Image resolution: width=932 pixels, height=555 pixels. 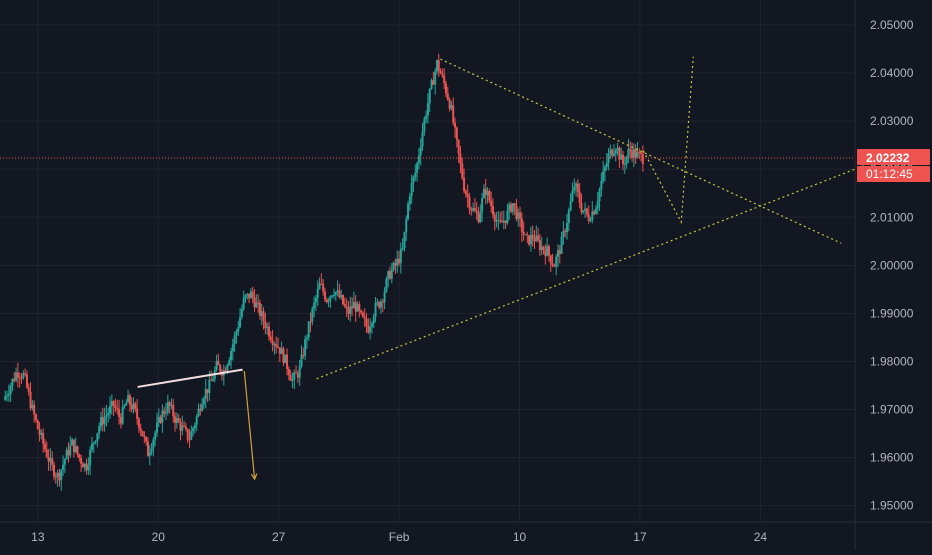 What do you see at coordinates (249, 425) in the screenshot?
I see `trendline-arrow` at bounding box center [249, 425].